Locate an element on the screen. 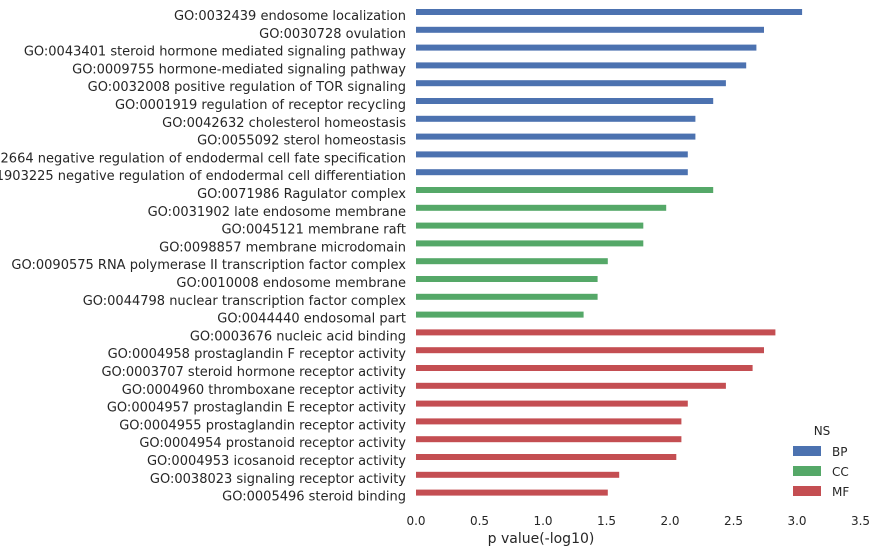 Image resolution: width=878 pixels, height=552 pixels. category-label: GO:0004954 prostanoid receptor activity is located at coordinates (272, 443).